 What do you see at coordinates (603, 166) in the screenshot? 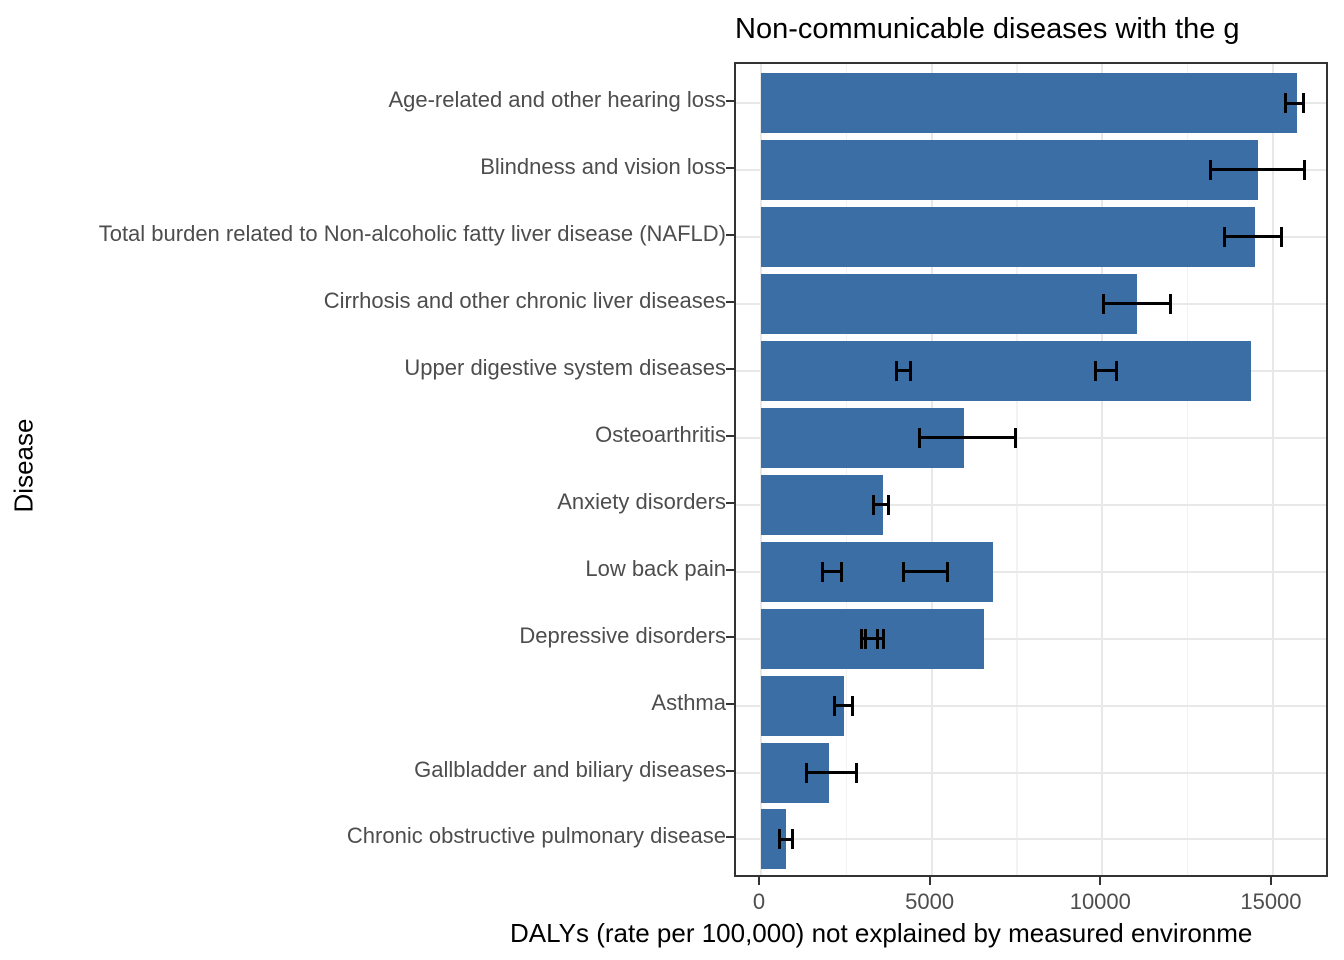
I see `y-tick-label: Blindness and vision loss` at bounding box center [603, 166].